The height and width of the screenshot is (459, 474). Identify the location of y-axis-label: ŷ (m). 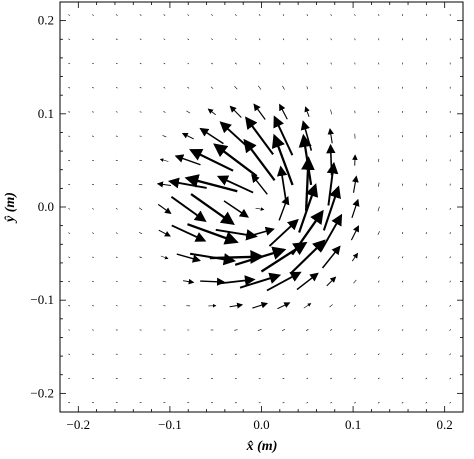
(10, 208).